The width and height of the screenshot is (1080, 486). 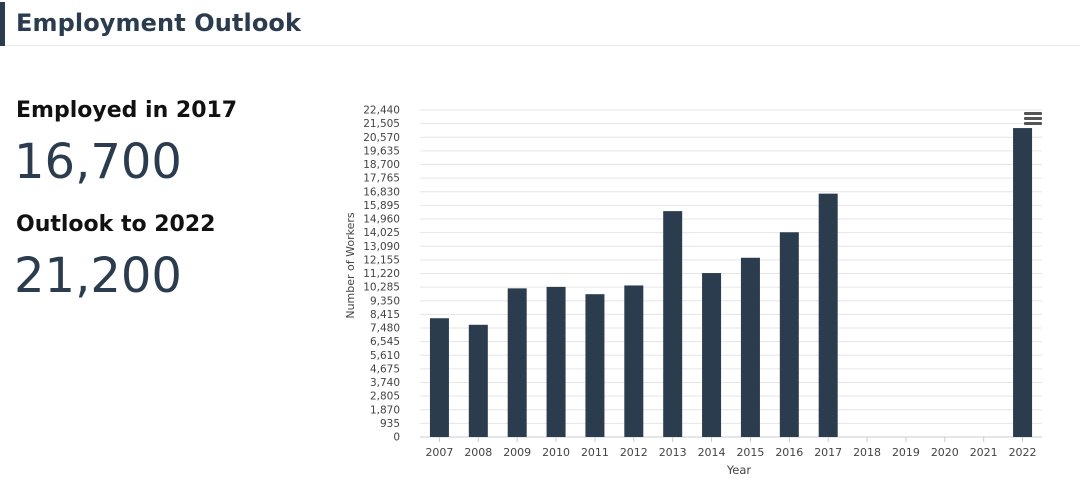 I want to click on bar-2009, so click(x=517, y=362).